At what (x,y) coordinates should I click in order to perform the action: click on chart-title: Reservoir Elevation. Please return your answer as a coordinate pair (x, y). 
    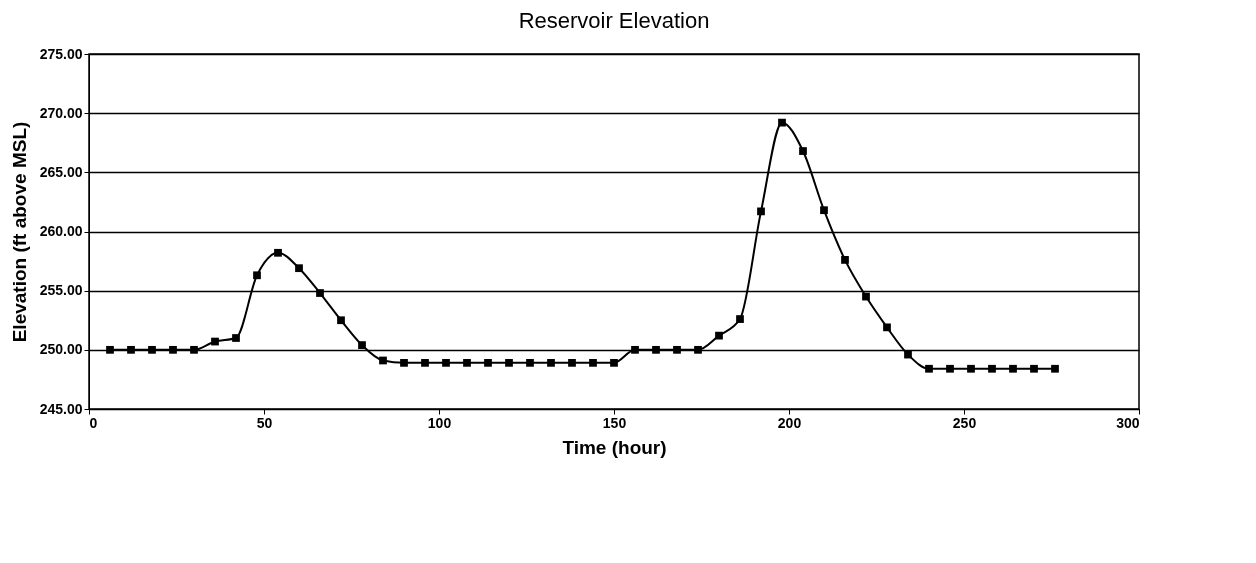
    Looking at the image, I should click on (614, 20).